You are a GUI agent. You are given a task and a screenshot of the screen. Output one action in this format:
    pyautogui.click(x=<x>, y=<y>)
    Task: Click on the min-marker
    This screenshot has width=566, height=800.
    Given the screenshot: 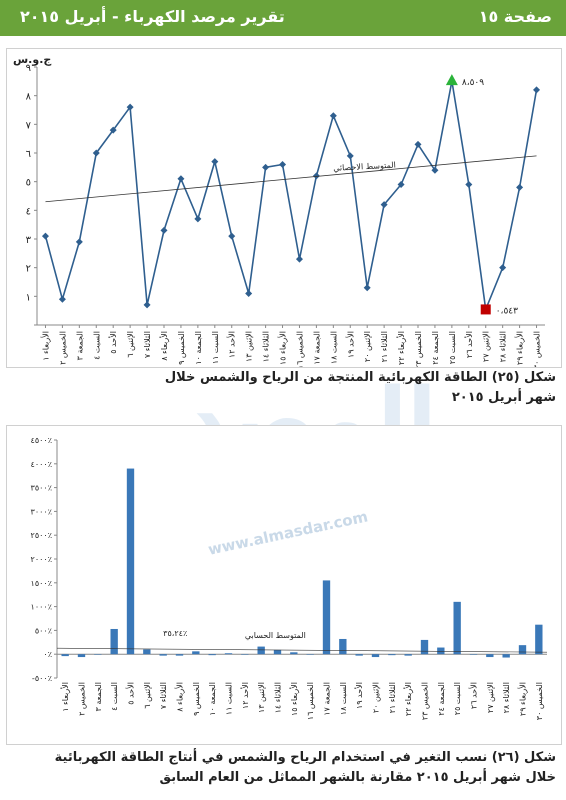 What is the action you would take?
    pyautogui.click(x=485, y=309)
    